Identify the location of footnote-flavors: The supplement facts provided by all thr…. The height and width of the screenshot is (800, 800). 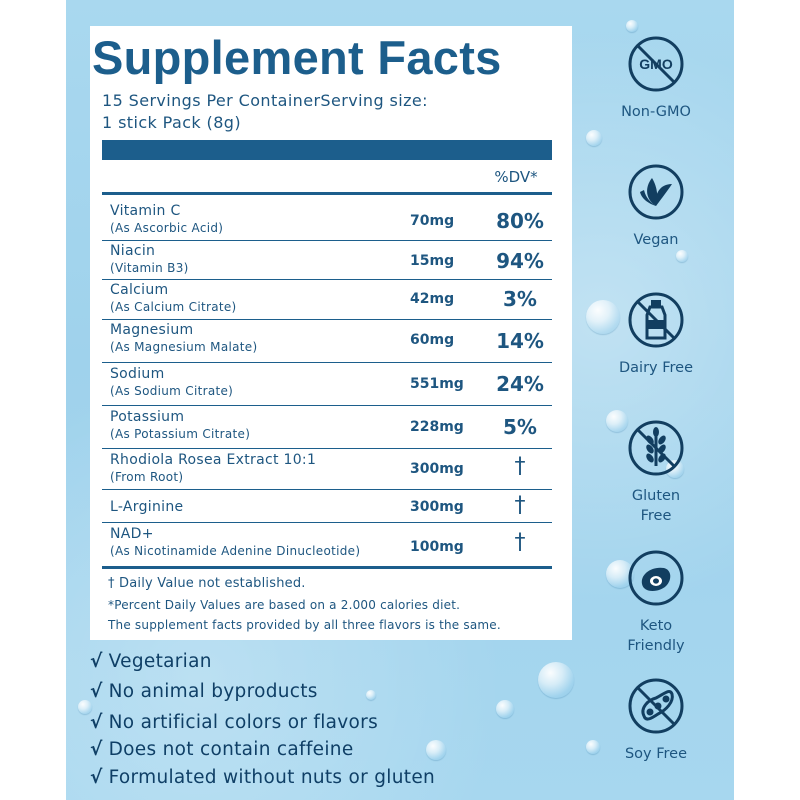
(304, 625).